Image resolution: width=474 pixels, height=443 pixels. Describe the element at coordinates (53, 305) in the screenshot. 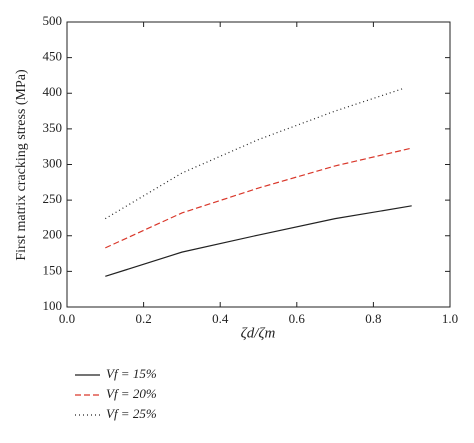

I see `y-tick-label: 100` at that location.